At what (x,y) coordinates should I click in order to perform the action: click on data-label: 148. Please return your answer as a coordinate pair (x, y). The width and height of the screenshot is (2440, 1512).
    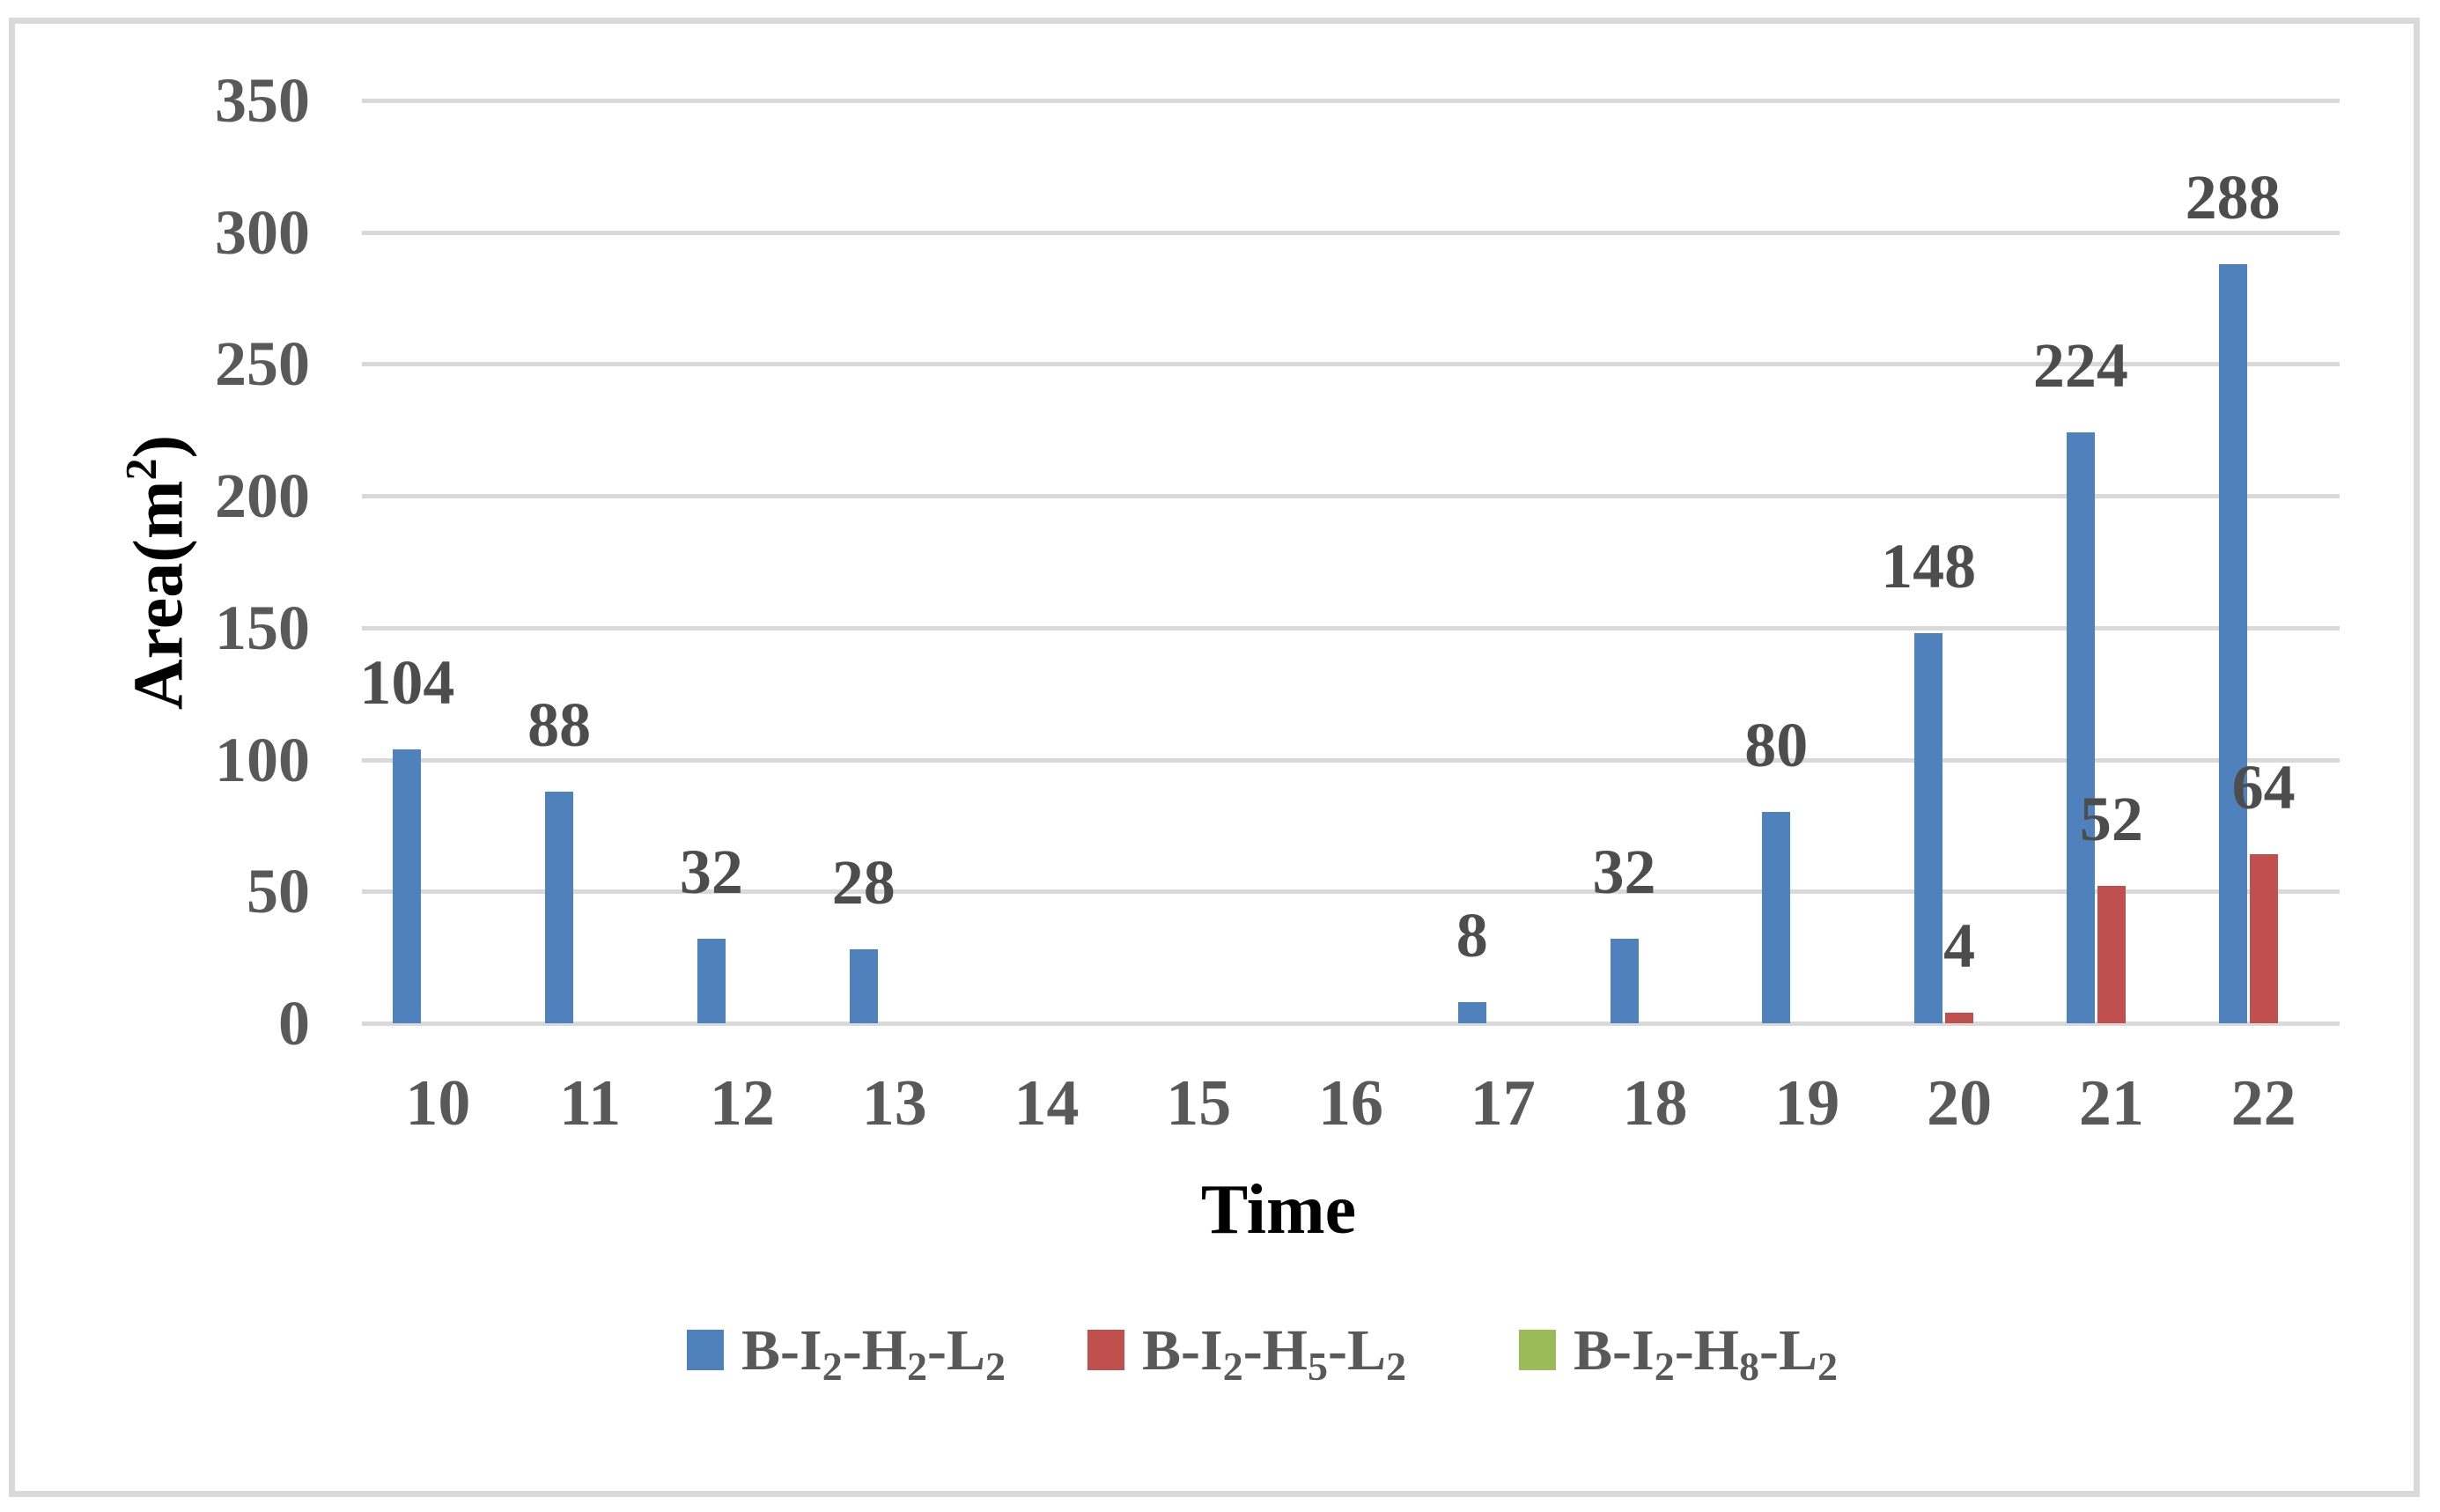
    Looking at the image, I should click on (1929, 566).